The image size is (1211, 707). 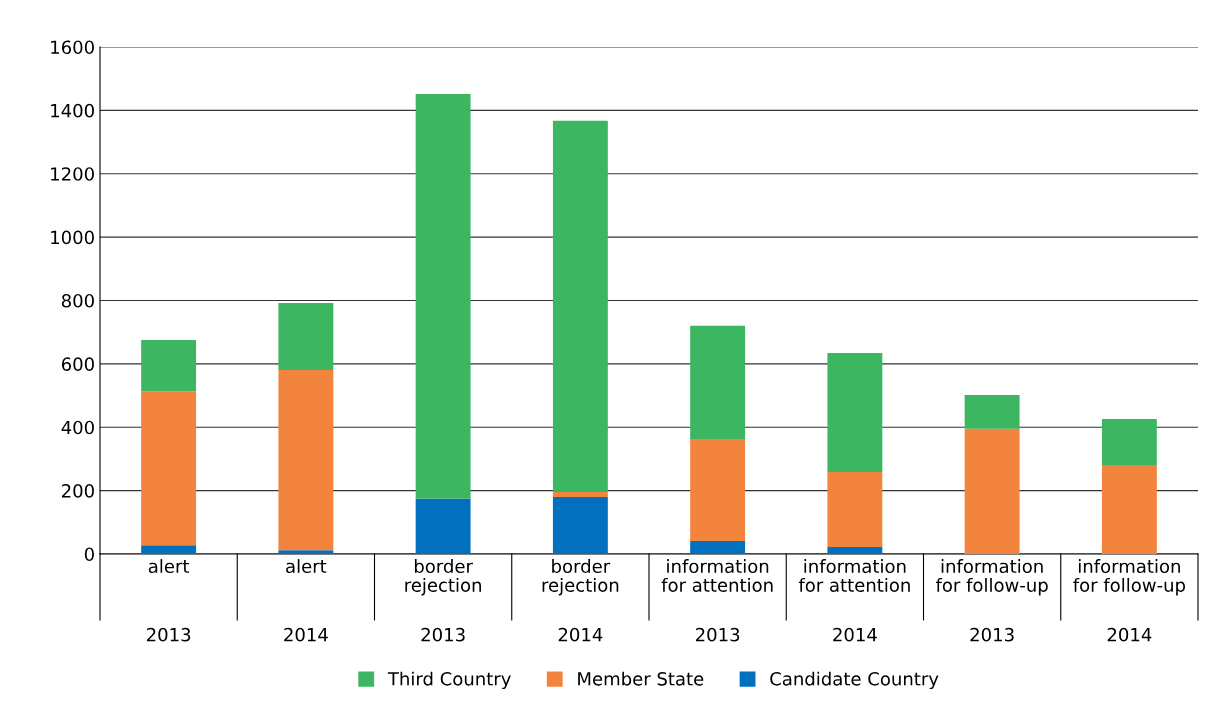 What do you see at coordinates (77, 427) in the screenshot?
I see `y-tick-label: 400` at bounding box center [77, 427].